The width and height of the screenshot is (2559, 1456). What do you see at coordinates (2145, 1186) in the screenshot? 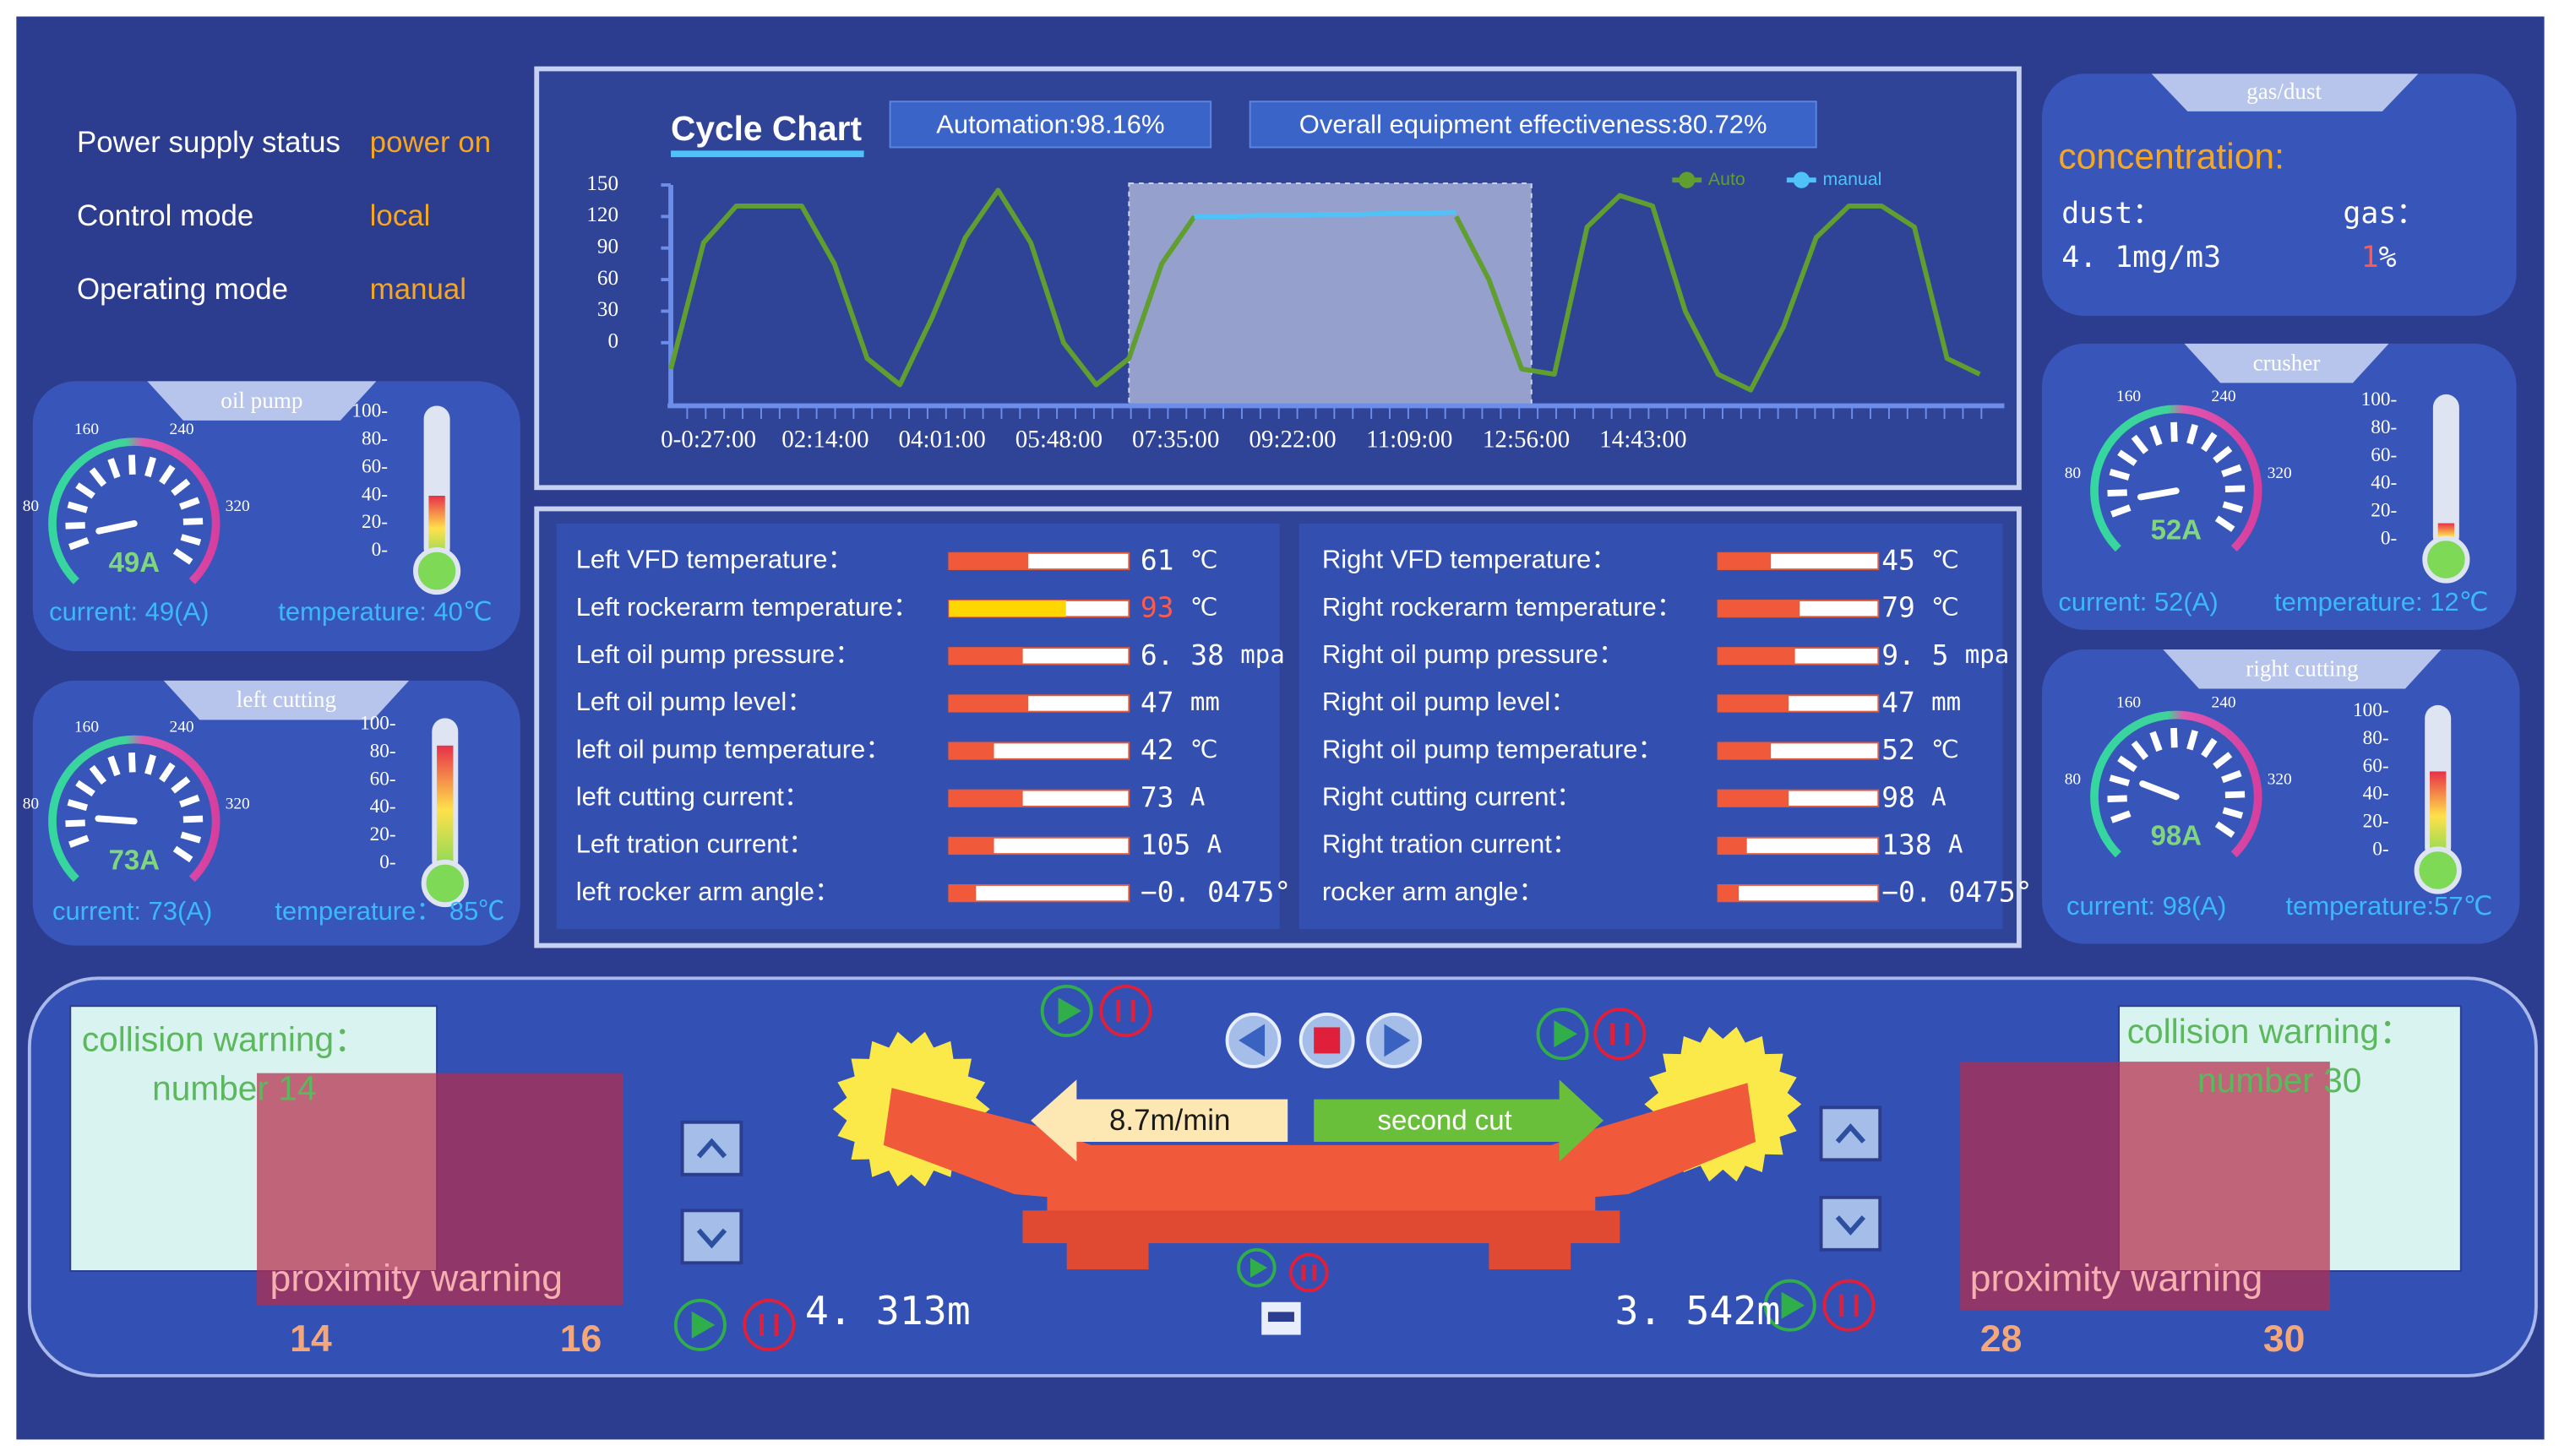
I see `proximity-box` at bounding box center [2145, 1186].